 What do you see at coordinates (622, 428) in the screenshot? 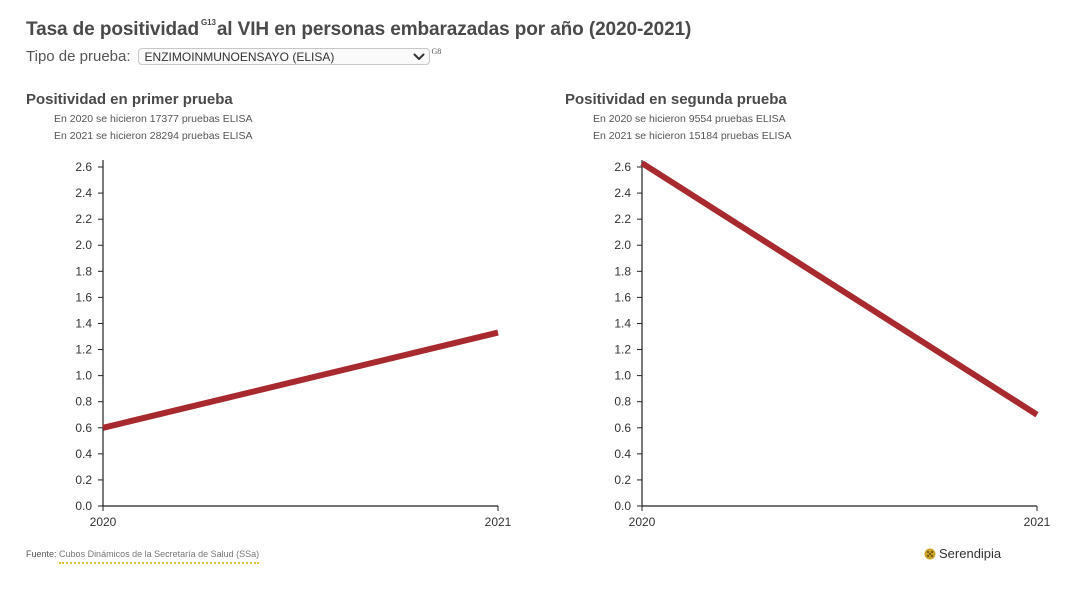
I see `chart-2-y-tick-label: 0.6` at bounding box center [622, 428].